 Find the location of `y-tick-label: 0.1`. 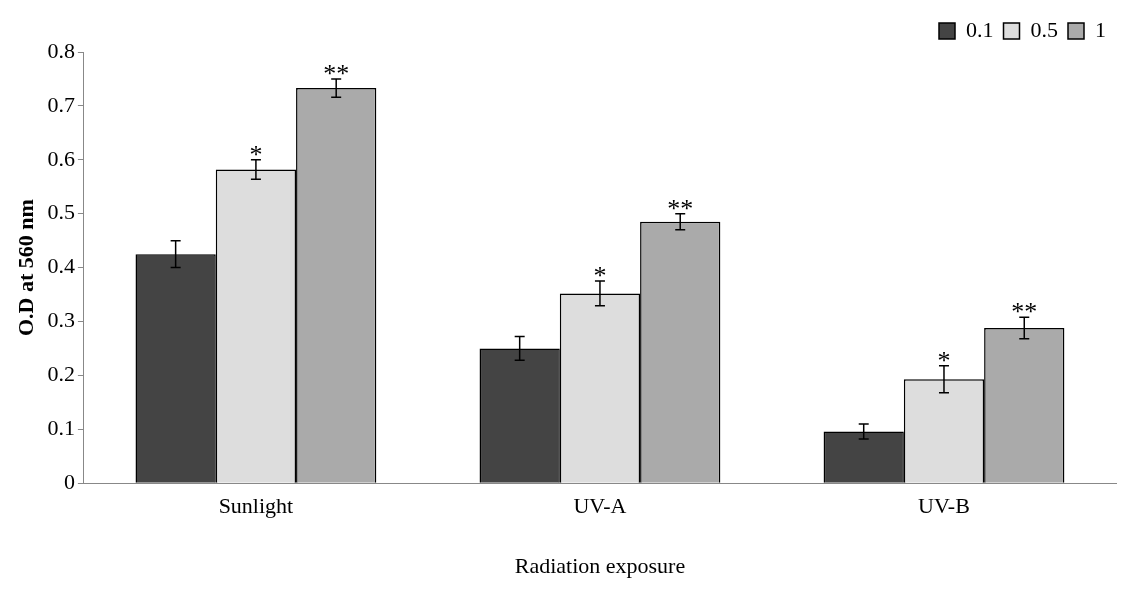

y-tick-label: 0.1 is located at coordinates (61, 428).